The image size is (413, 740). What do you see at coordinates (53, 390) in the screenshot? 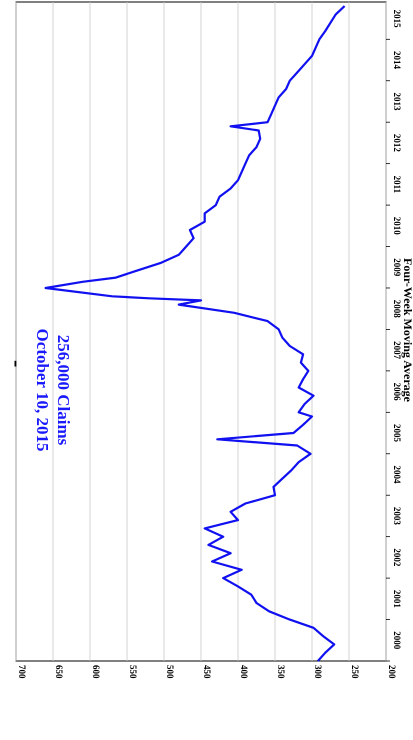
I see `annotation: 256,000 Claims October 10, 2015` at bounding box center [53, 390].